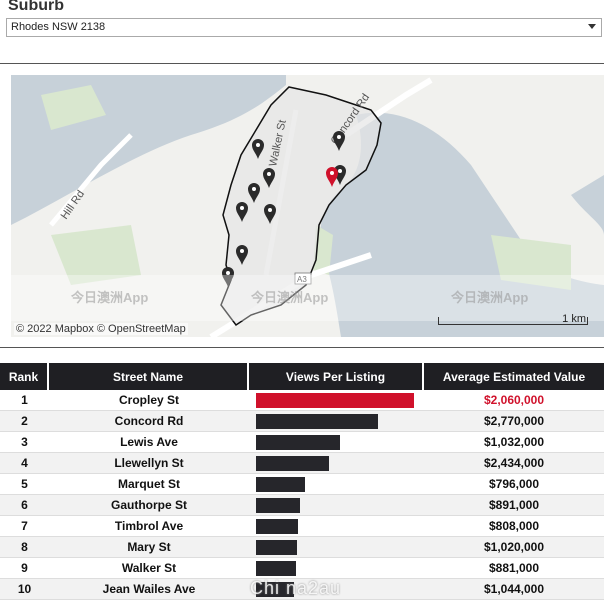  Describe the element at coordinates (149, 463) in the screenshot. I see `street-name-cell: Llewellyn St` at that location.